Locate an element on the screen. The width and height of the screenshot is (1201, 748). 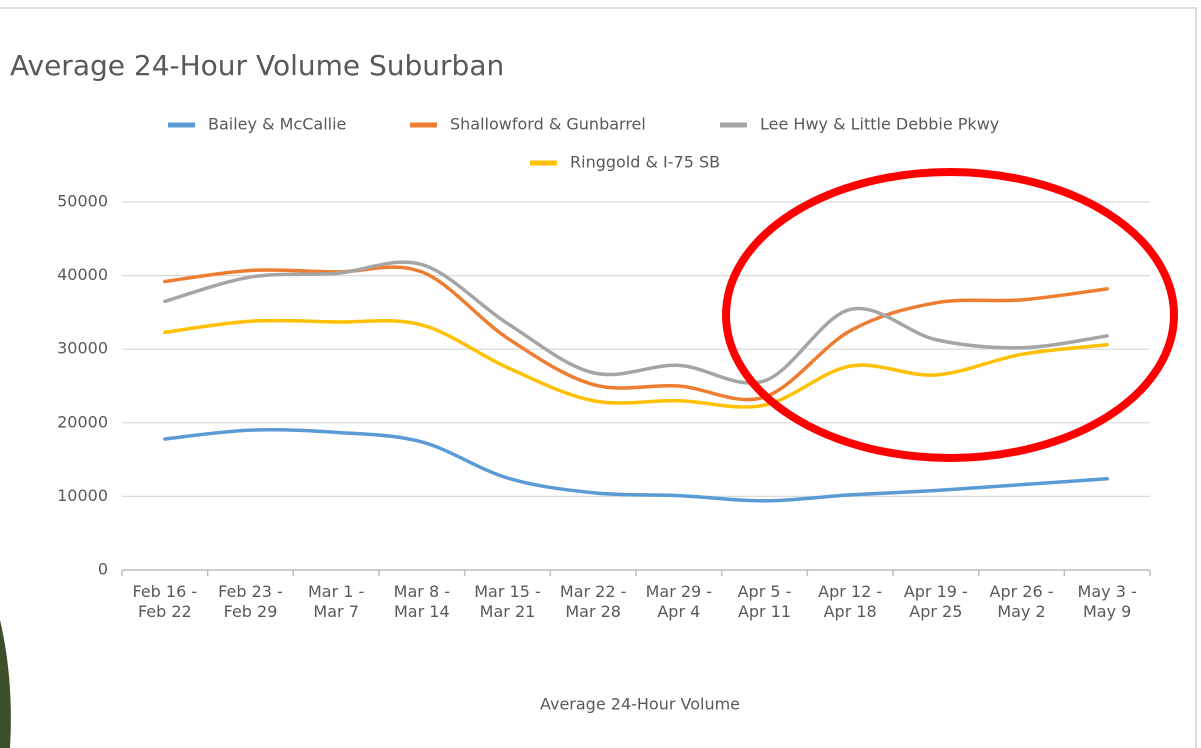
x-tick-label: Feb 23 - Feb 29 is located at coordinates (250, 601).